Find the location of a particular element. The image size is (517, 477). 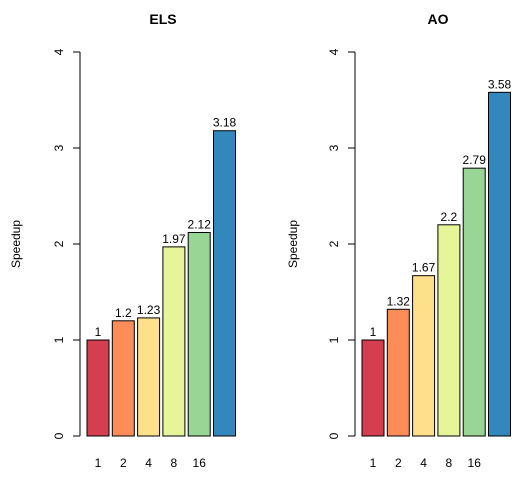

bar-value-label: 3.18 is located at coordinates (225, 123).